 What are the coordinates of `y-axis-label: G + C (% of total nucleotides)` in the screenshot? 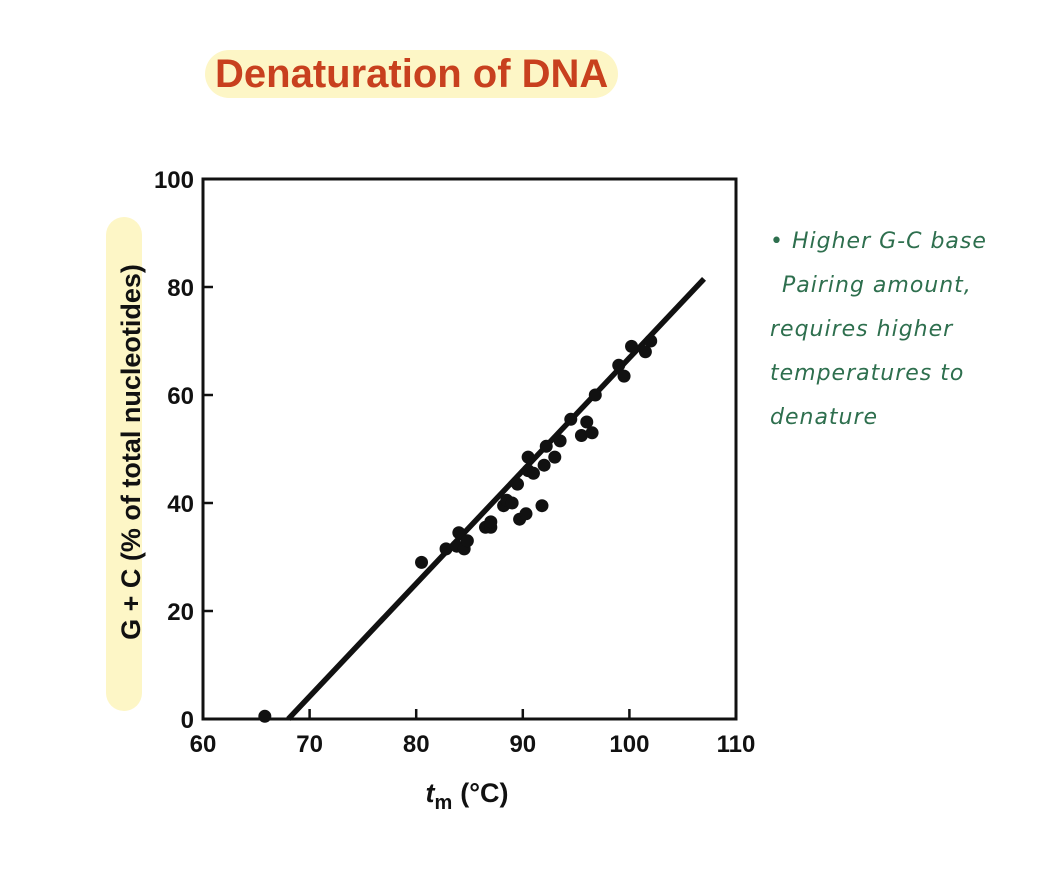 It's located at (131, 452).